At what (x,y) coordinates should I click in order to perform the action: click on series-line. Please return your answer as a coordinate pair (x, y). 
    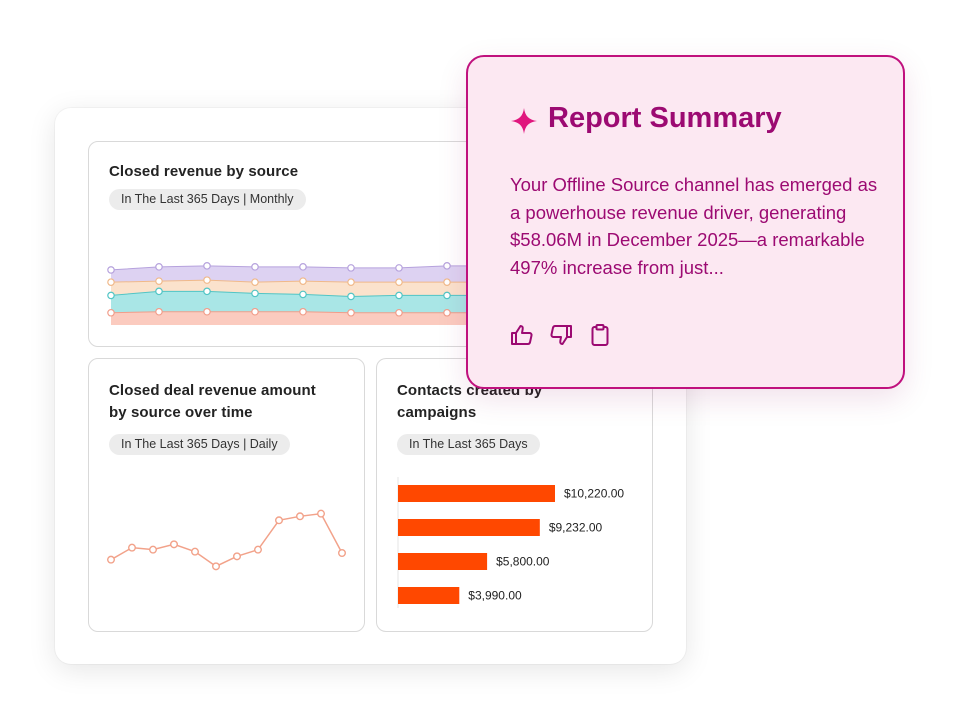
    Looking at the image, I should click on (226, 539).